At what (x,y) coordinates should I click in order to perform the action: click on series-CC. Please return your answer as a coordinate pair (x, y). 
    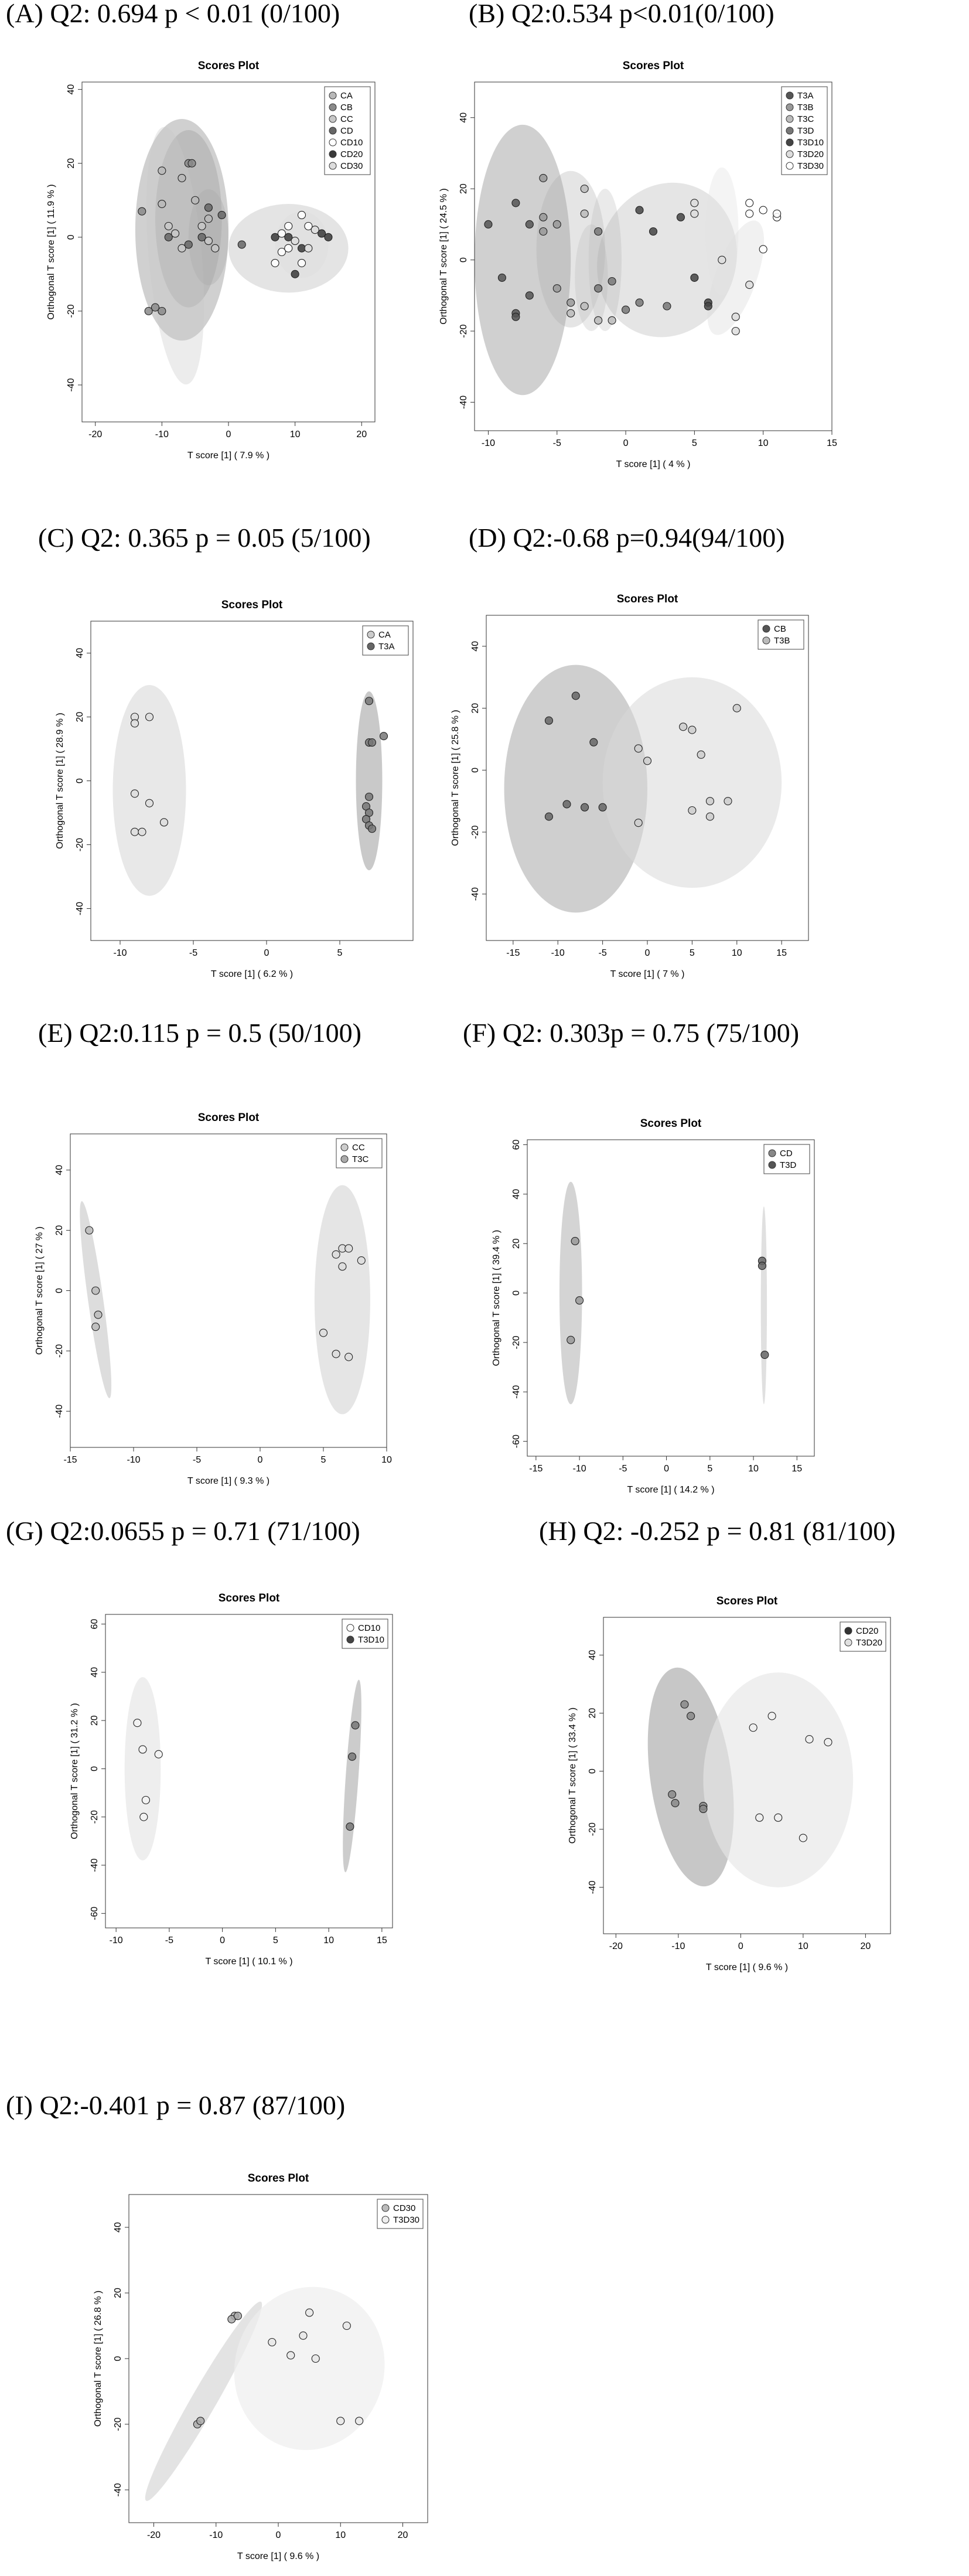
    Looking at the image, I should click on (94, 1278).